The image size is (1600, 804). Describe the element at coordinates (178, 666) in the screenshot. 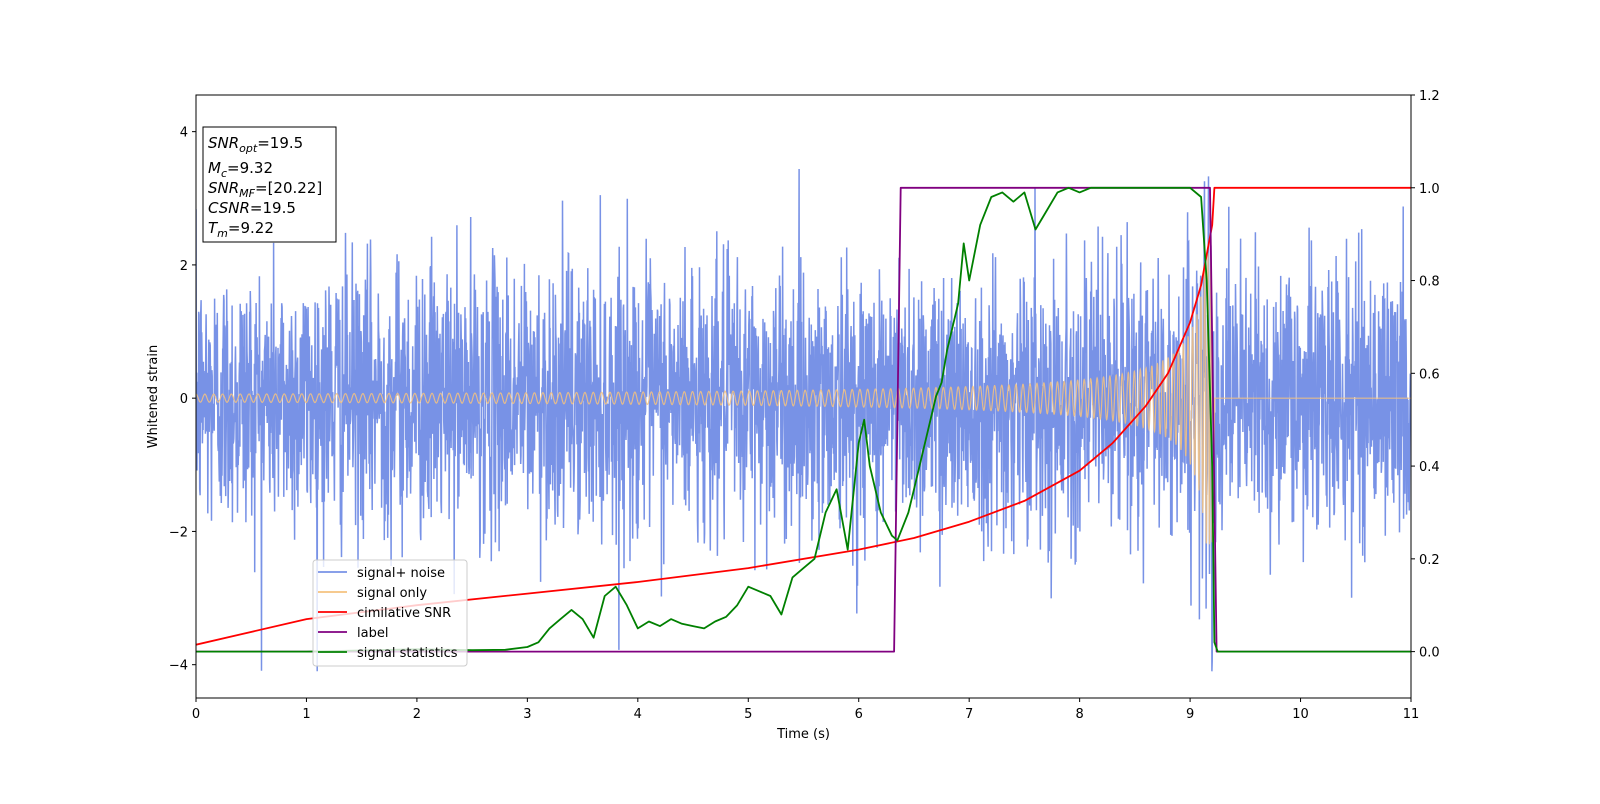

I see `y-left-tick-label: −4` at that location.